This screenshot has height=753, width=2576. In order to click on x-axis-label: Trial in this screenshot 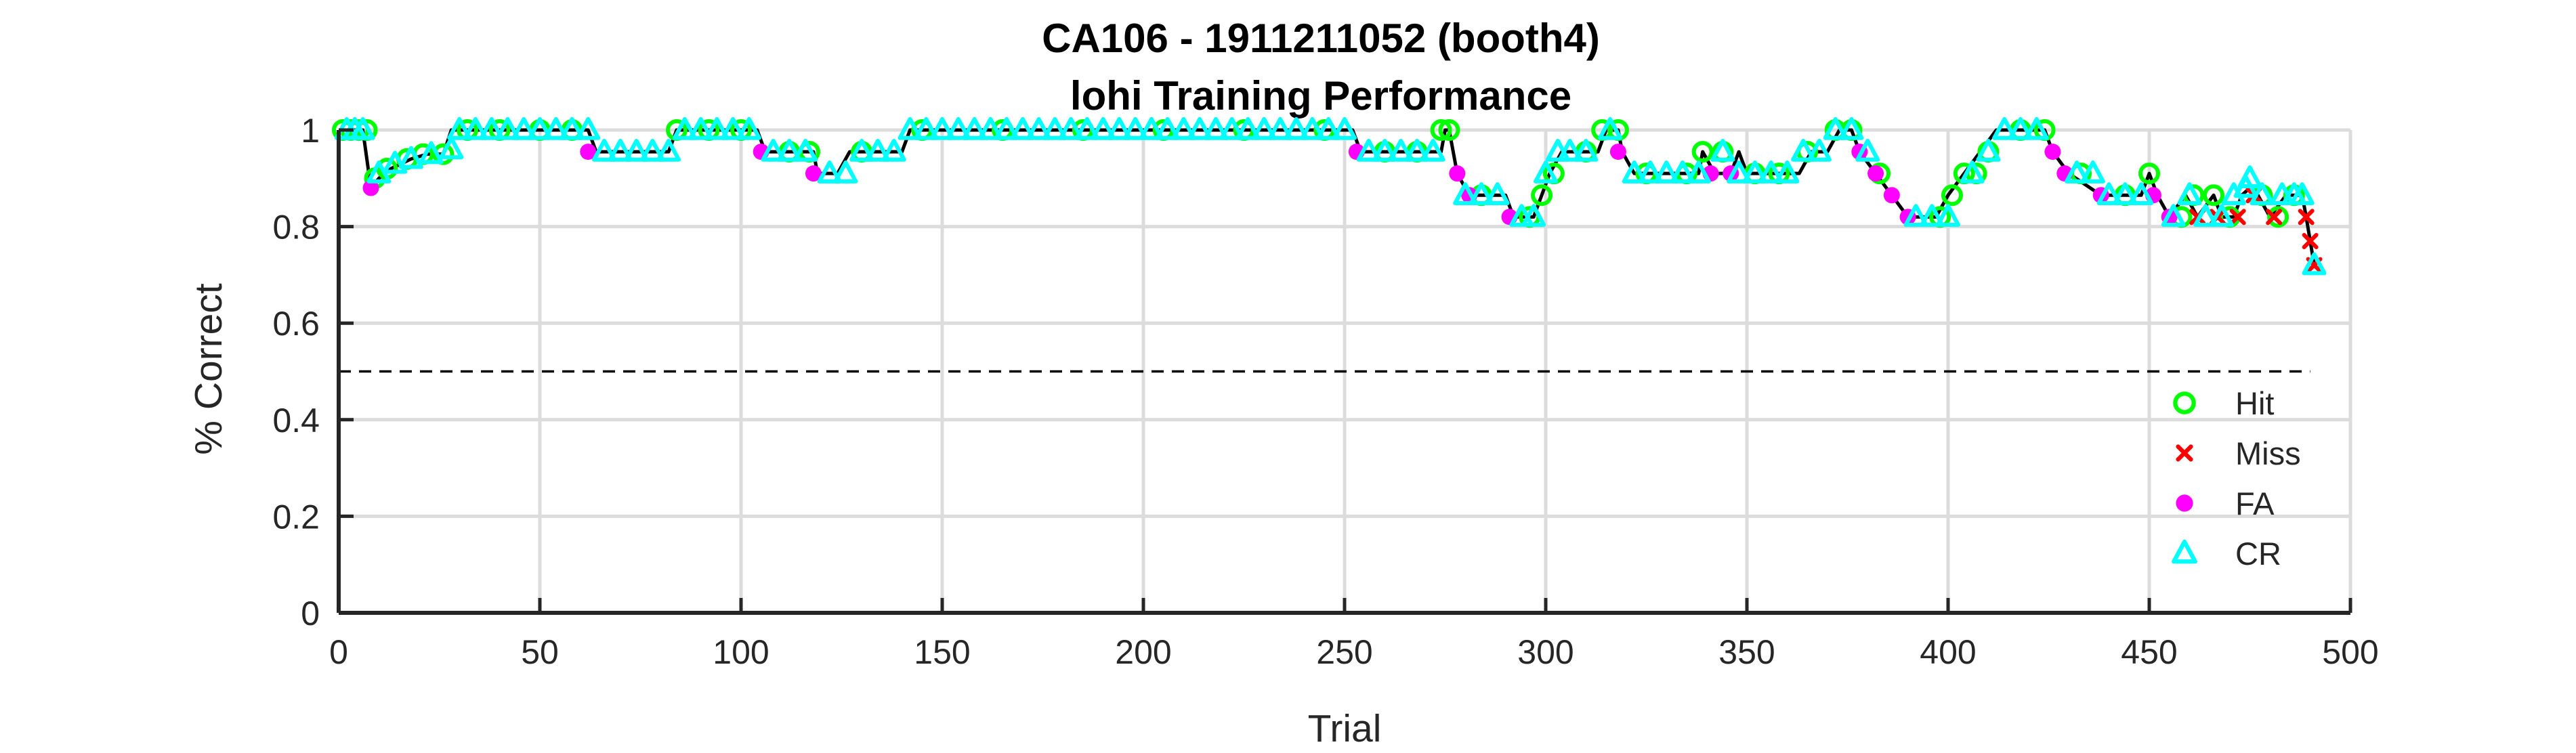, I will do `click(1345, 728)`.